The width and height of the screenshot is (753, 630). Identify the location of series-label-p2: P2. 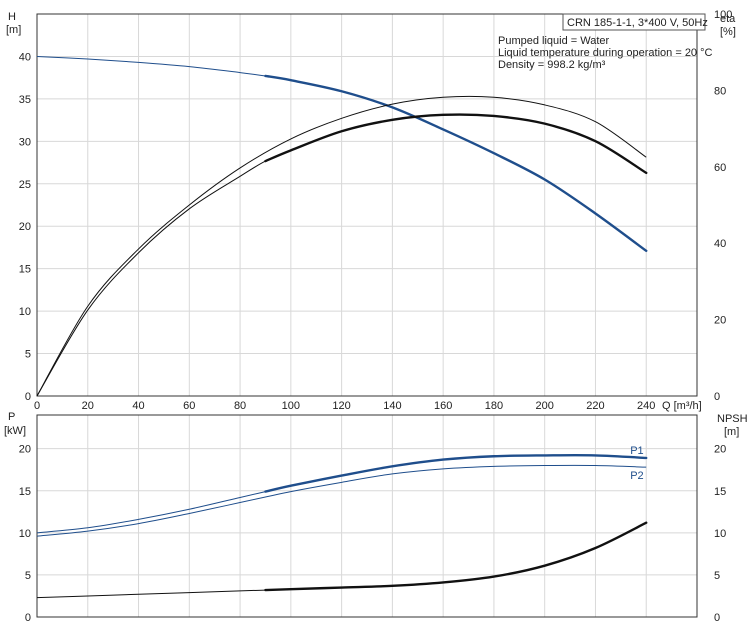
(636, 476).